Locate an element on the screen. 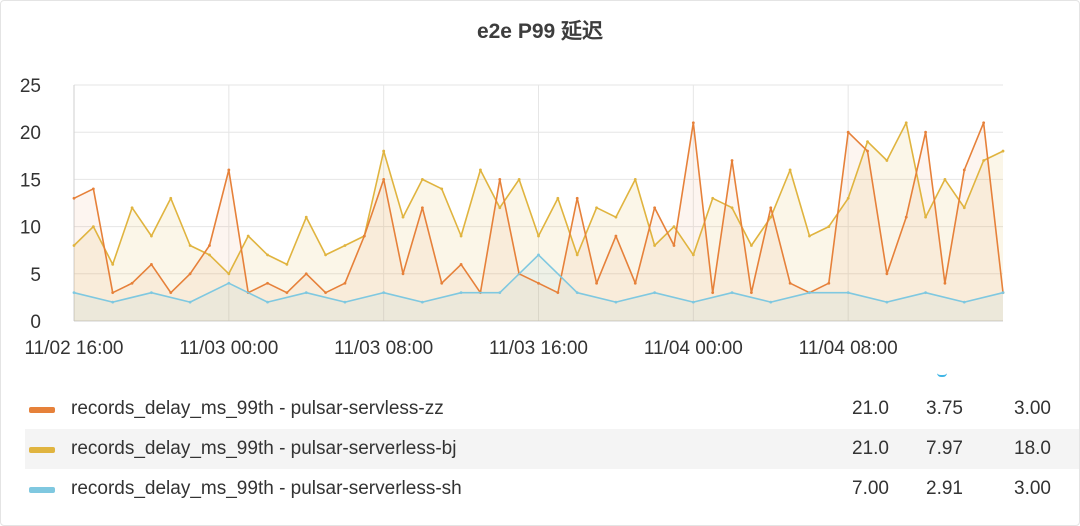 The height and width of the screenshot is (526, 1080). legend-swatch-bj is located at coordinates (42, 450).